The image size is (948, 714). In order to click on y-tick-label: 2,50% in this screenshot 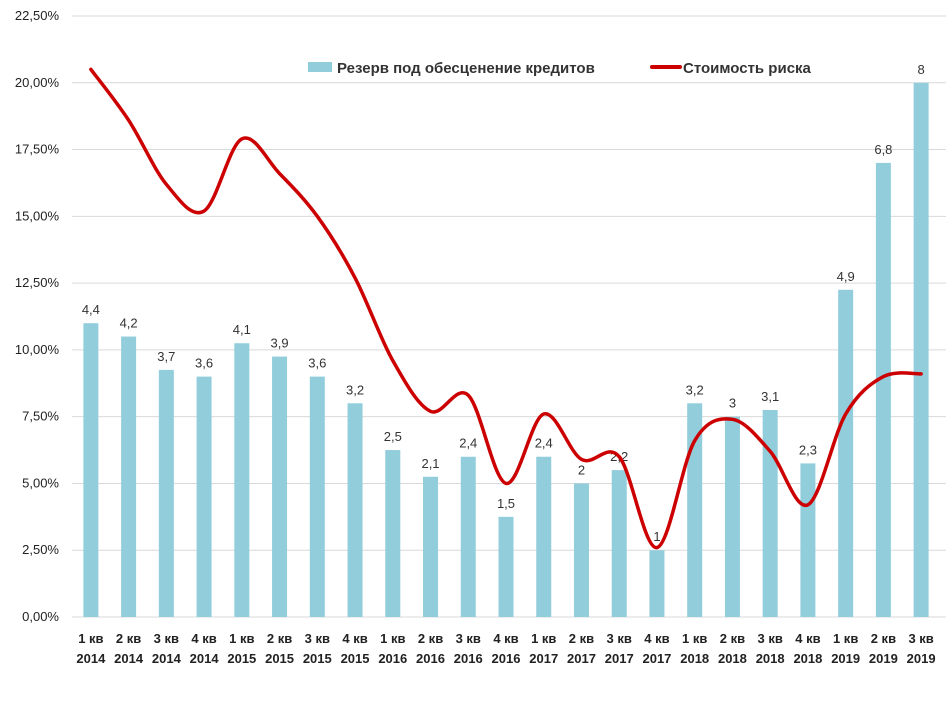, I will do `click(40, 549)`.